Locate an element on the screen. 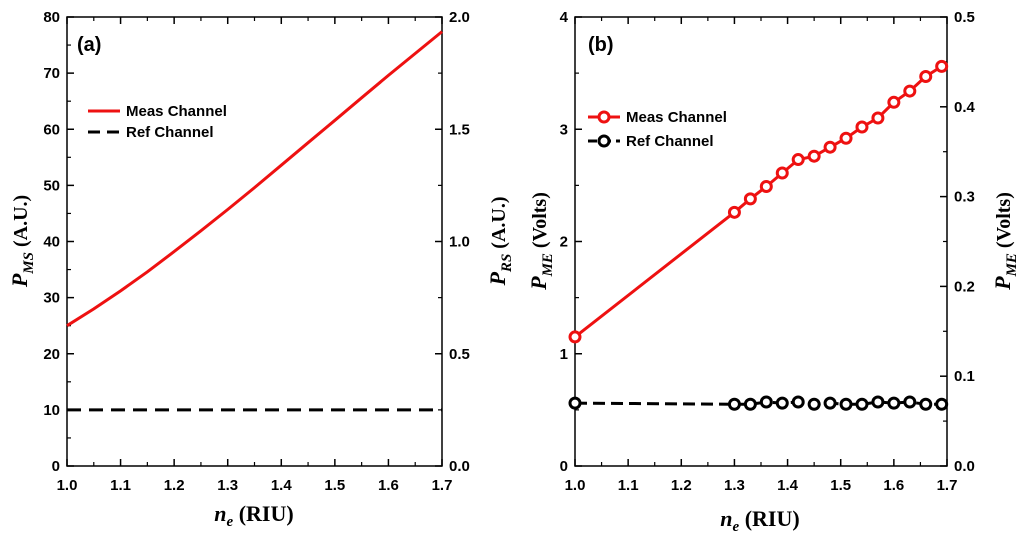  panel-b-ylabel-left: PME (Volts) is located at coordinates (541, 241).